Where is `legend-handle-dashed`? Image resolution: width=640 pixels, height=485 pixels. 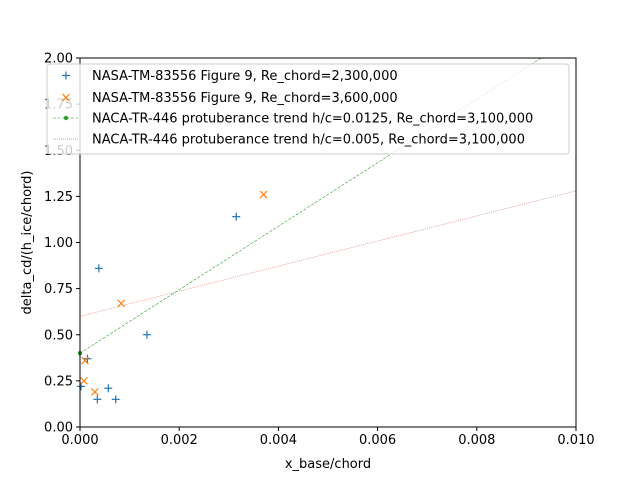
legend-handle-dashed is located at coordinates (66, 118).